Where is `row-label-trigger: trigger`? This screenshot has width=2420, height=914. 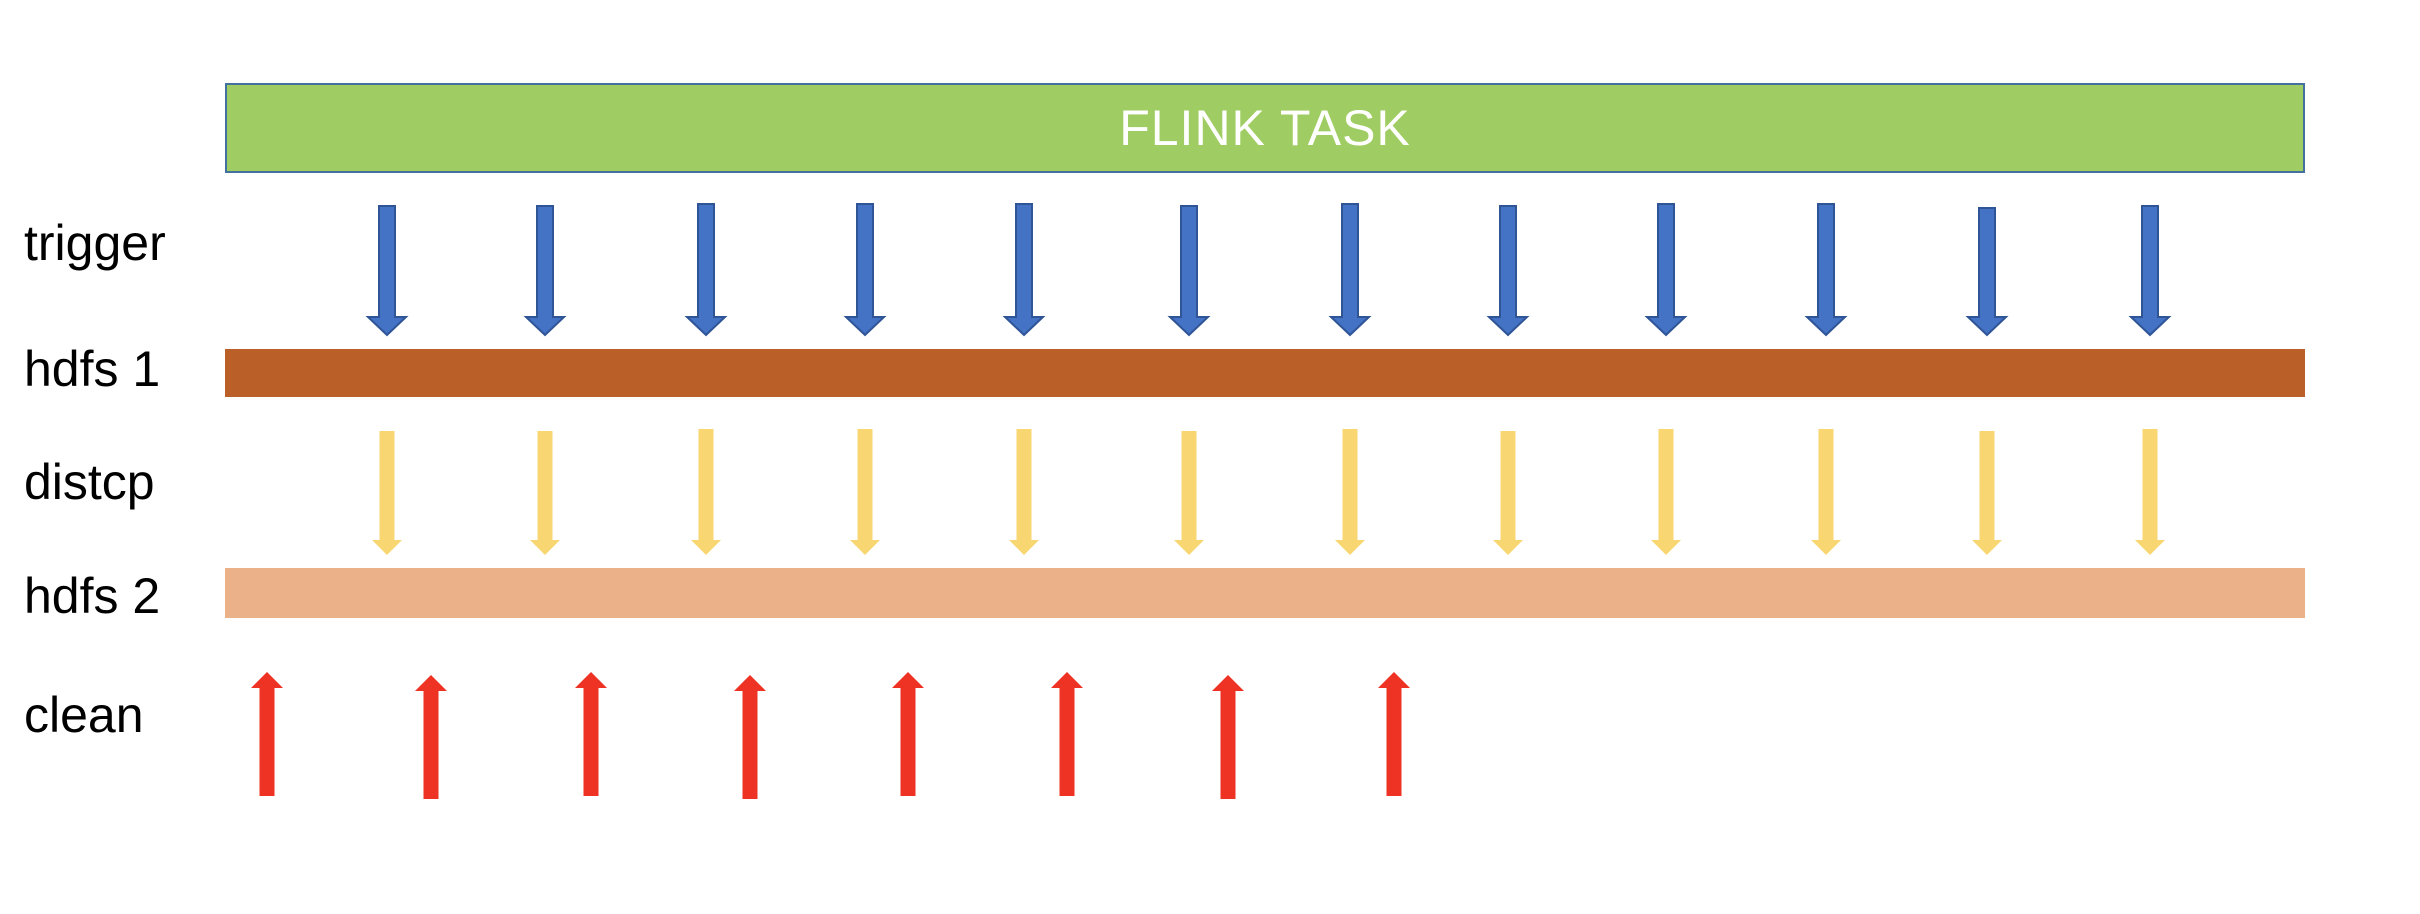 row-label-trigger: trigger is located at coordinates (95, 243).